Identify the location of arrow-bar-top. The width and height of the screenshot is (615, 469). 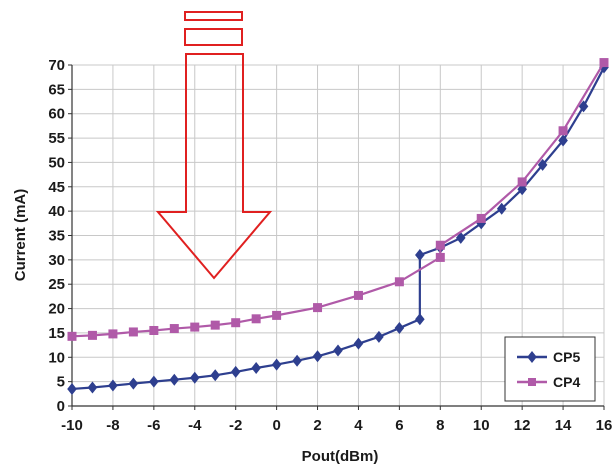
(213, 16).